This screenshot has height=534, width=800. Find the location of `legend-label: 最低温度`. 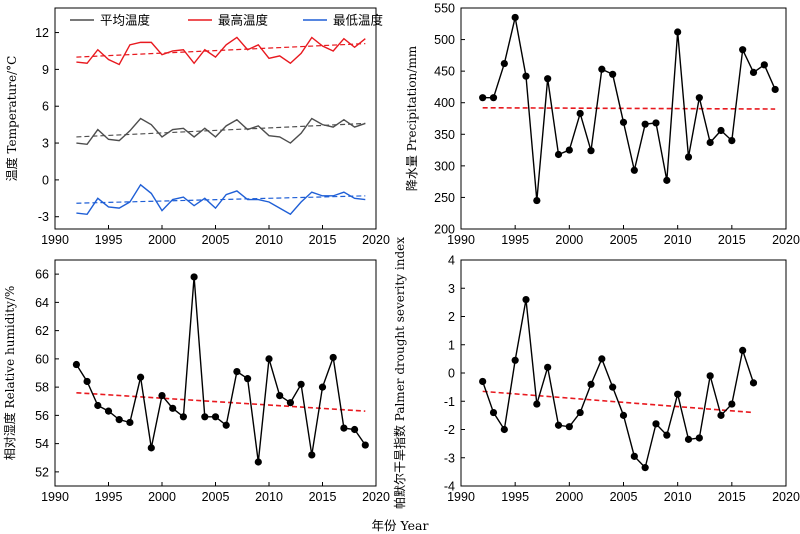

legend-label: 最低温度 is located at coordinates (358, 20).